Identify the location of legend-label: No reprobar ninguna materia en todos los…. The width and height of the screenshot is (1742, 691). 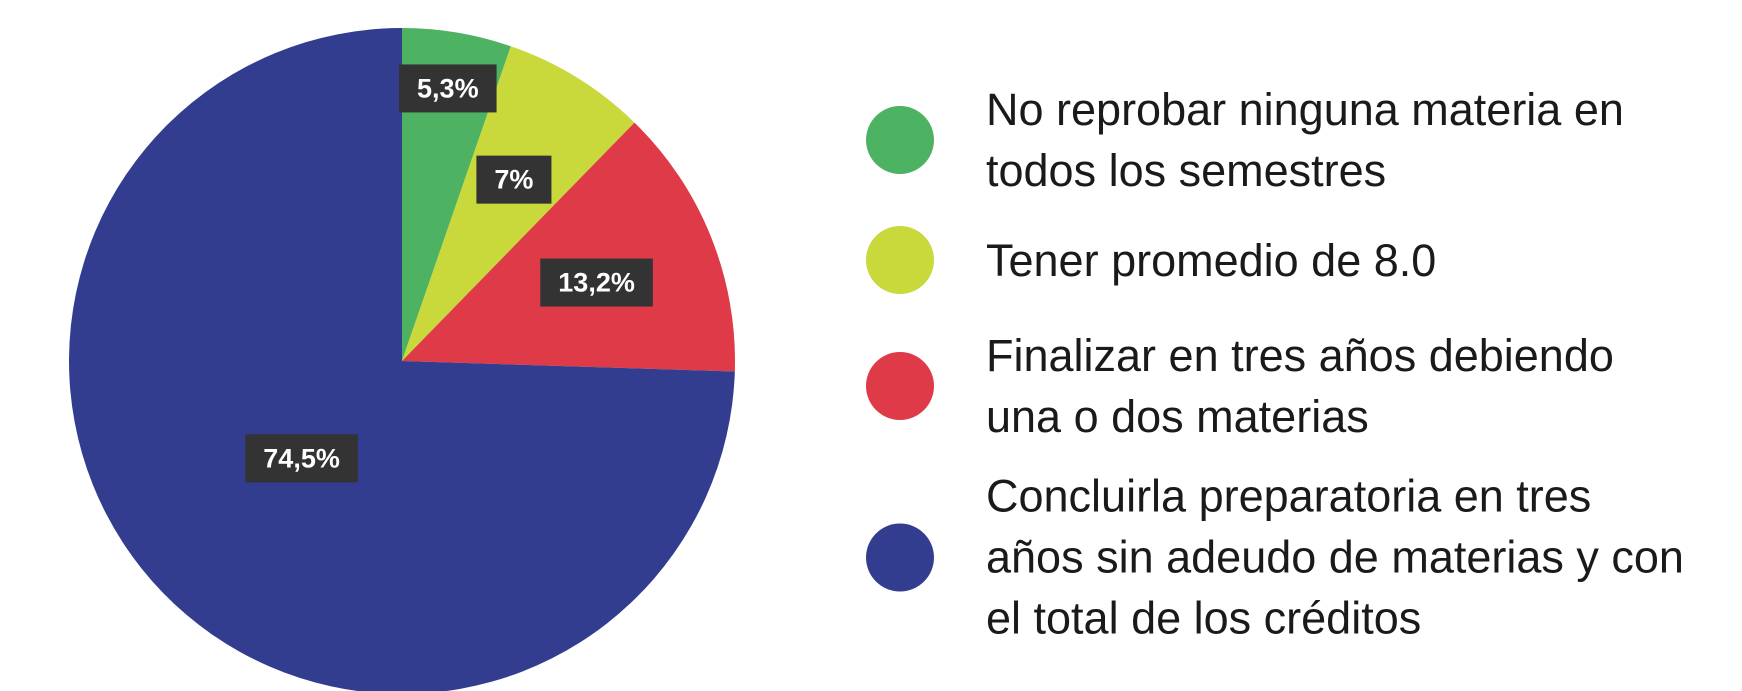
(1305, 140).